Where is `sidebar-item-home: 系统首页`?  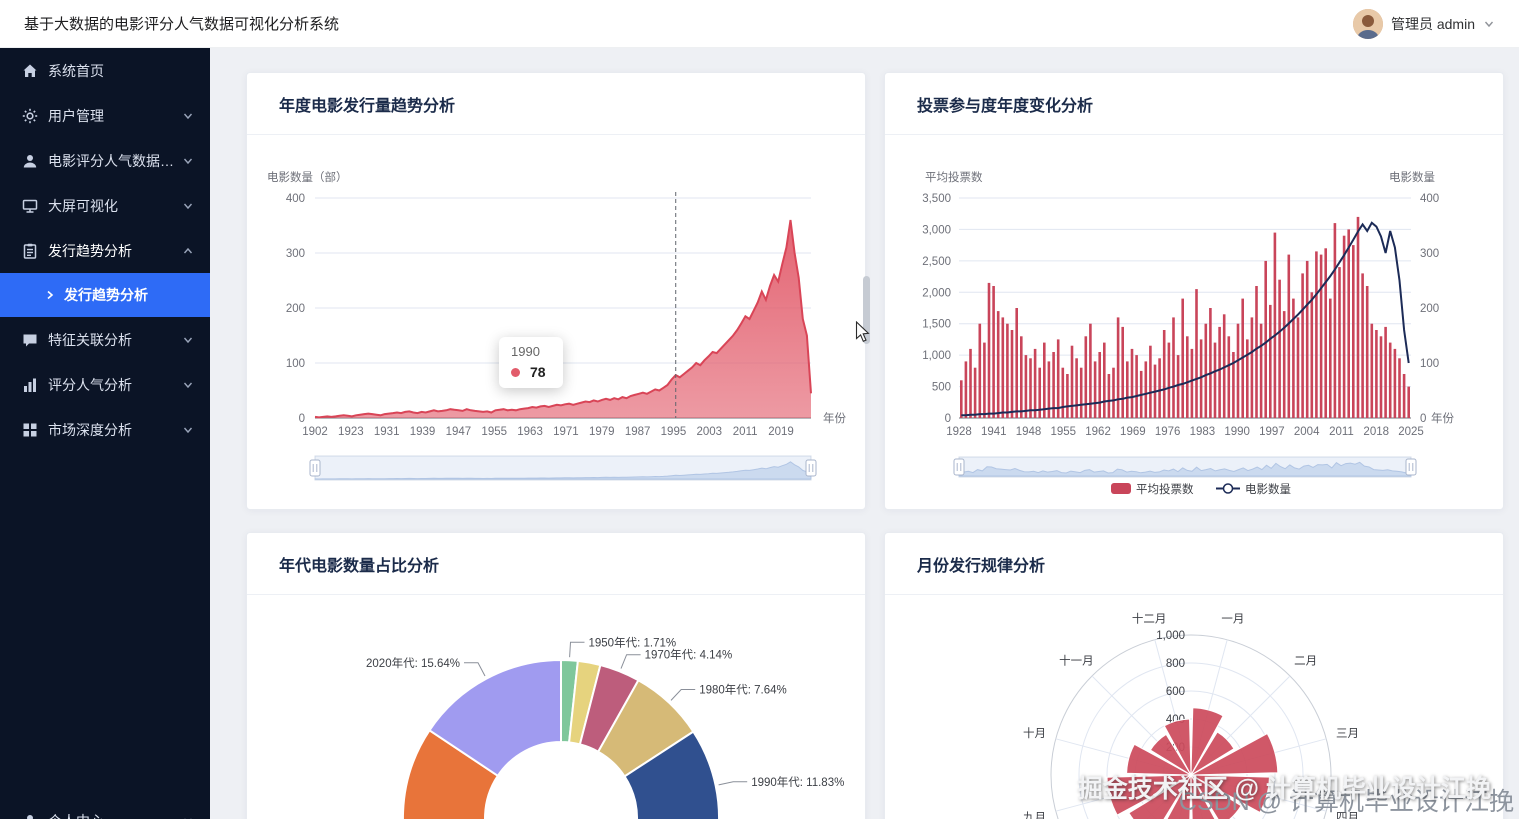 sidebar-item-home: 系统首页 is located at coordinates (105, 70).